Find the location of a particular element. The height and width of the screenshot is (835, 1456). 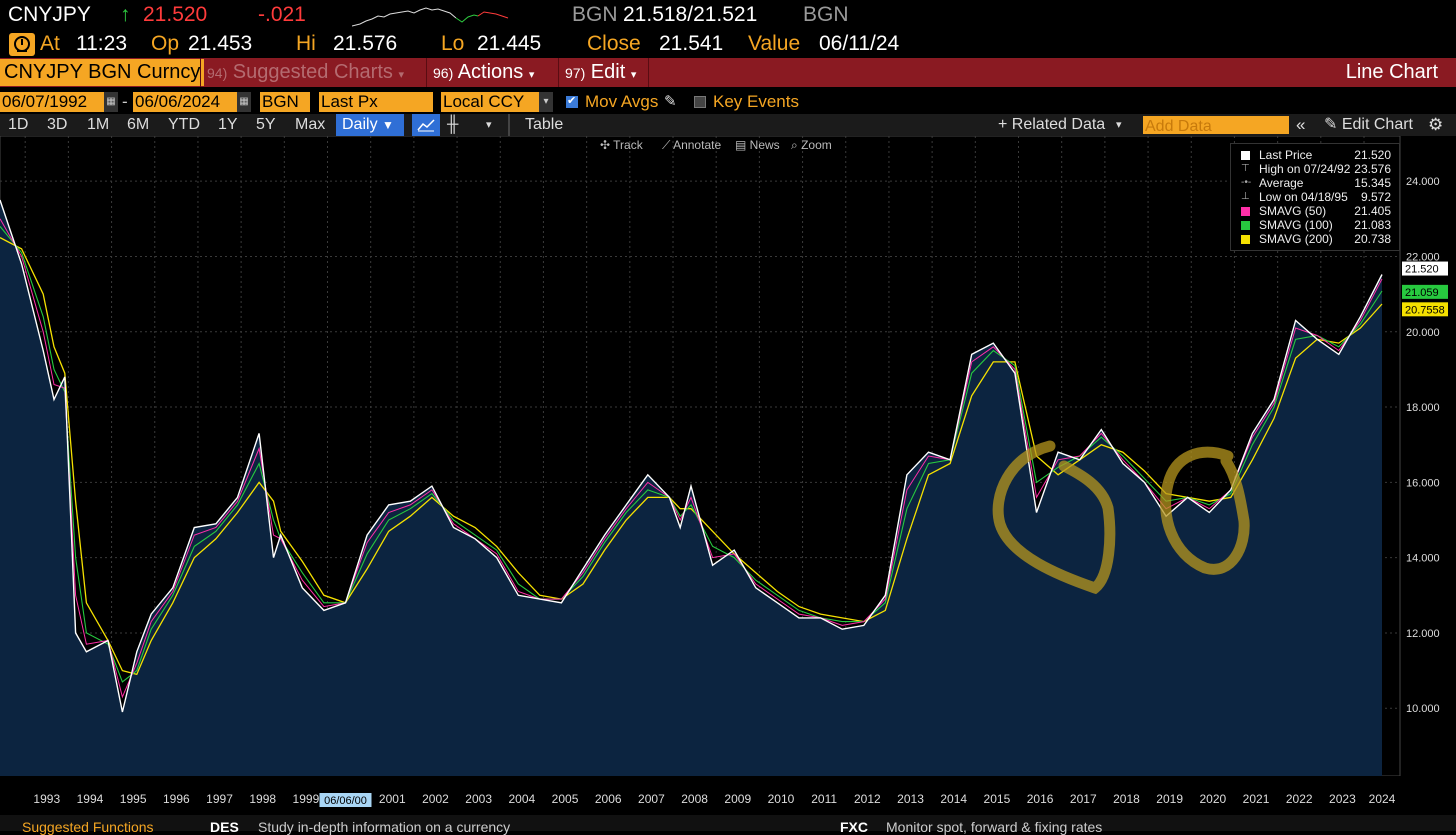

currency-select: Local CCY is located at coordinates (490, 102).